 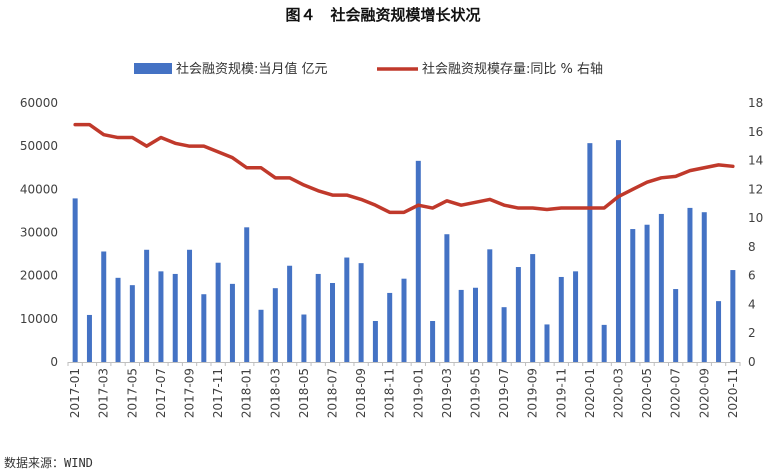 I want to click on y-right-tick-label: 0, so click(x=752, y=362).